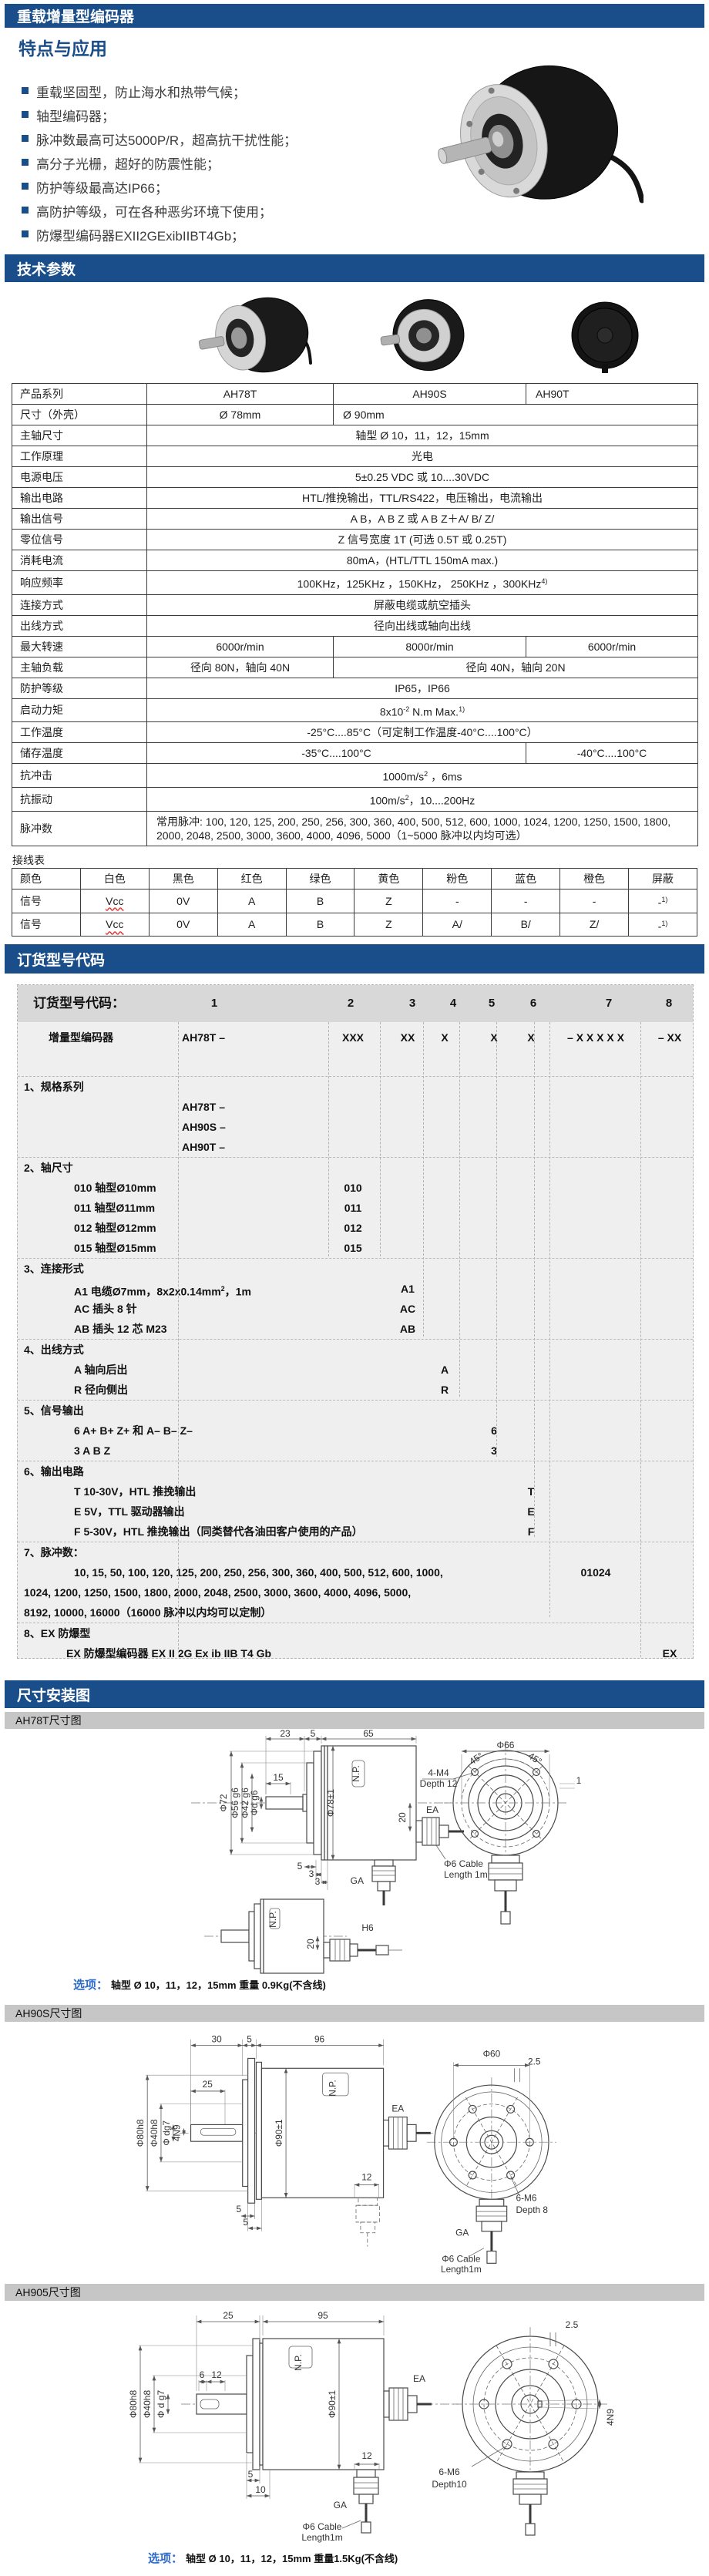  I want to click on order-section-title-row: 3、连接形式, so click(355, 1268).